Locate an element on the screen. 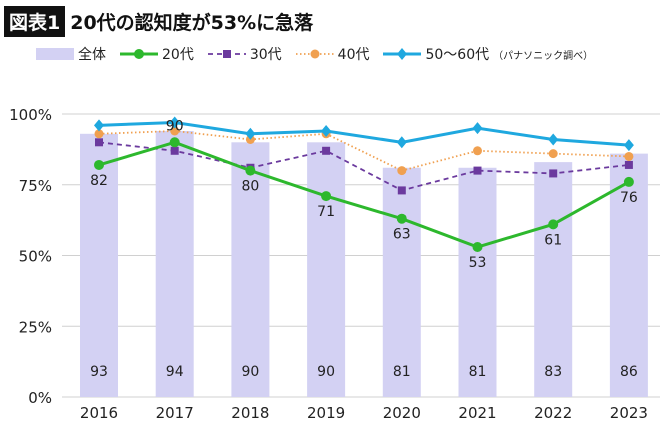  source-note: （パナソニック調べ） is located at coordinates (543, 56).